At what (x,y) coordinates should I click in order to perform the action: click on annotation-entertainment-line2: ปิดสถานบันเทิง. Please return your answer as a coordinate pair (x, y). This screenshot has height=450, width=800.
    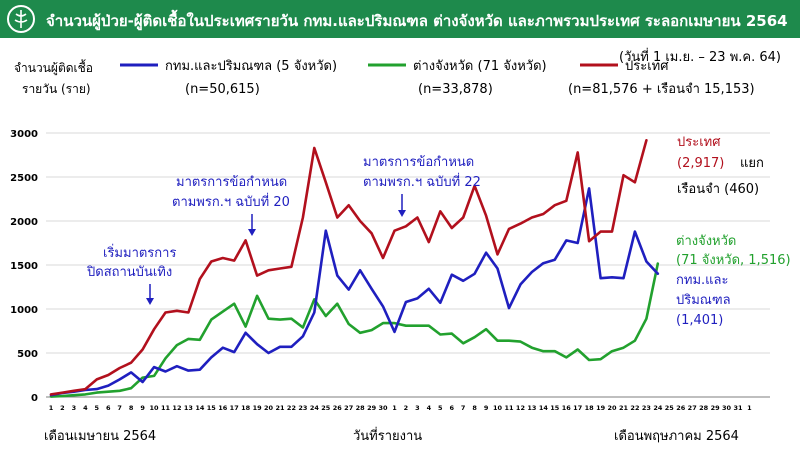
    Looking at the image, I should click on (129, 272).